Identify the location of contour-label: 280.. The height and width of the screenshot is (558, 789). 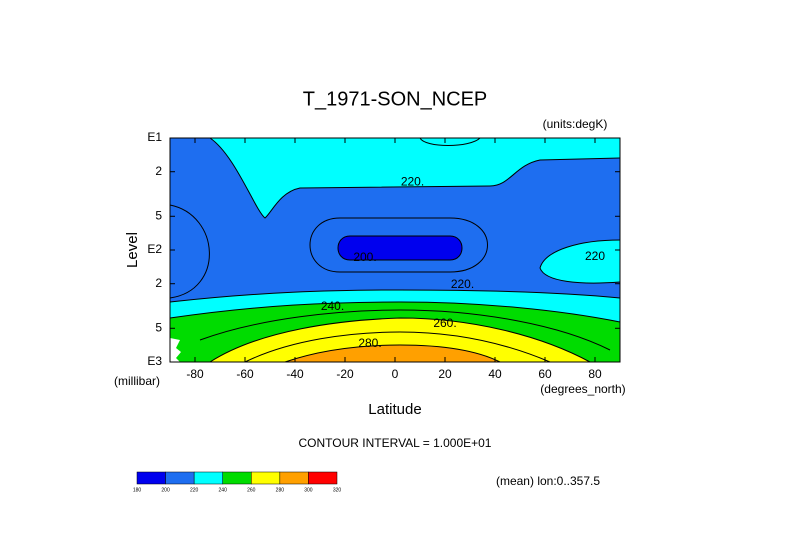
(369, 343).